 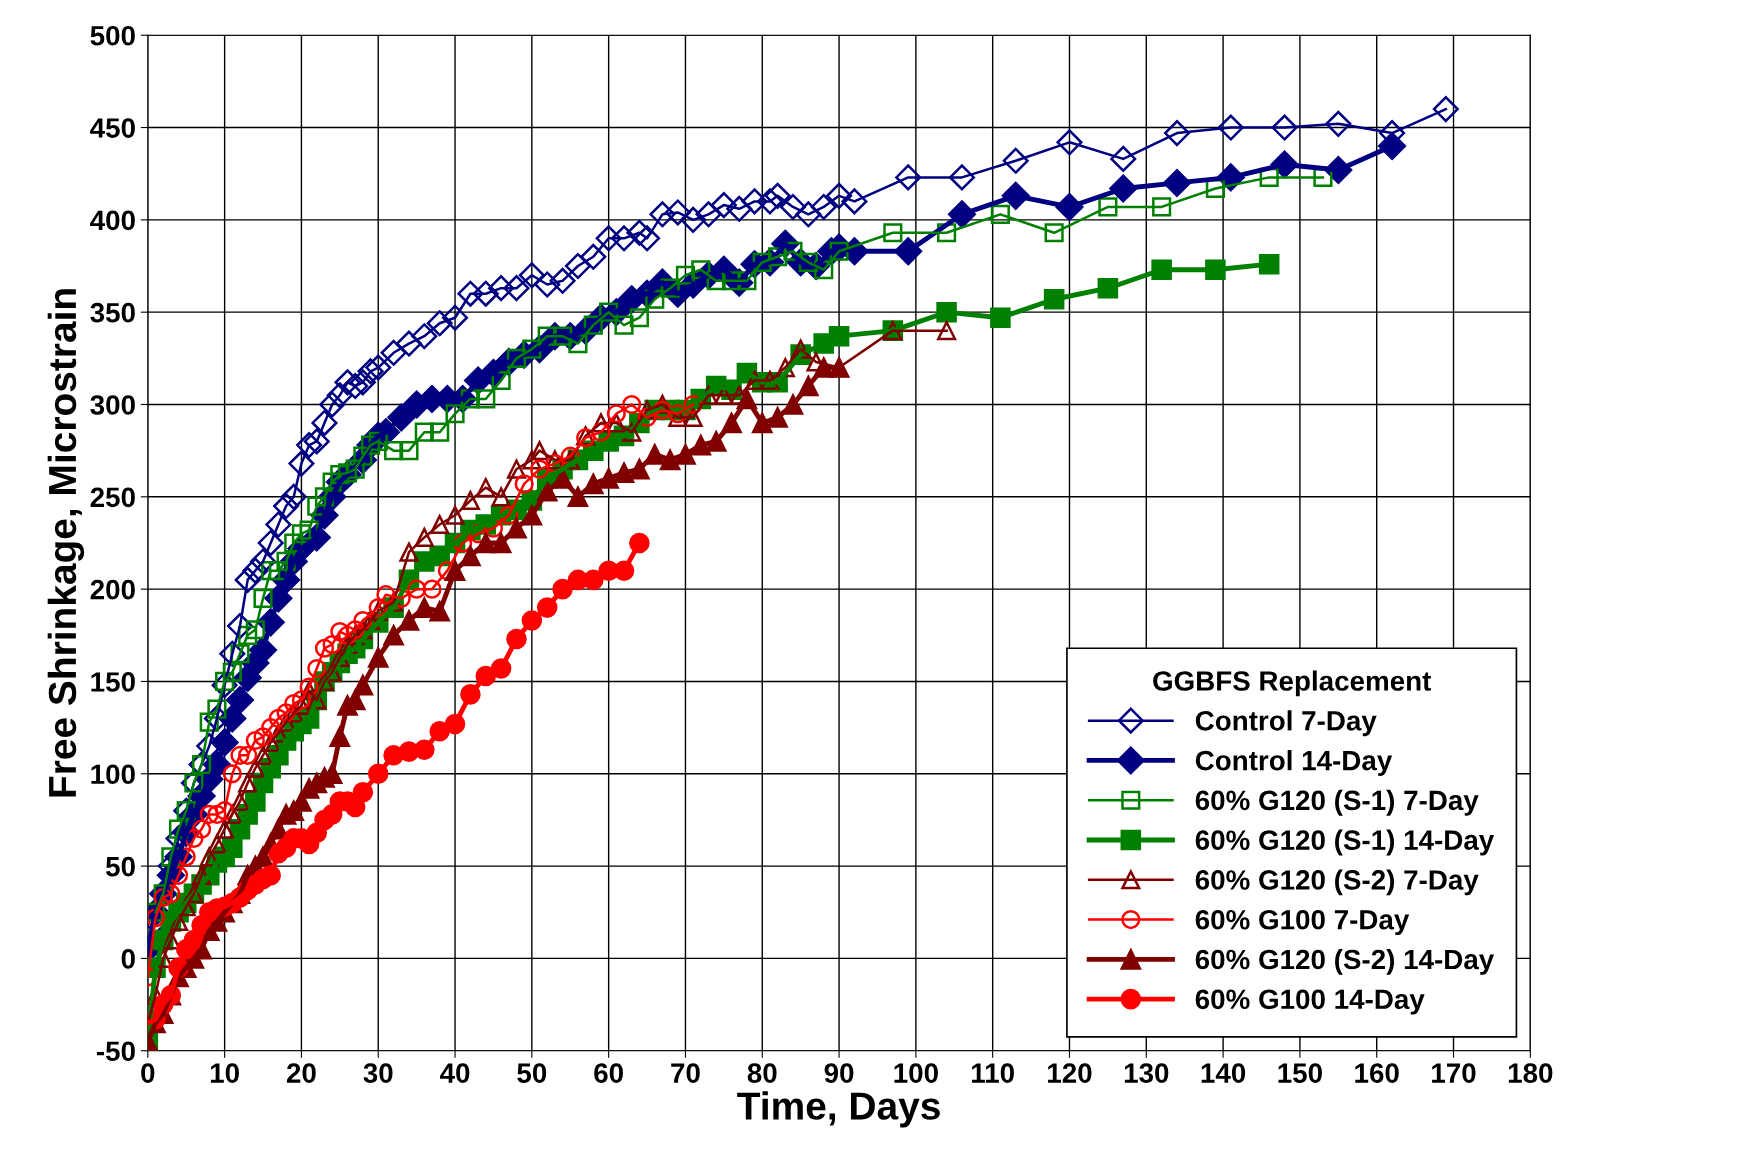 What do you see at coordinates (1337, 882) in the screenshot?
I see `legend-label: 60% G120 (S-2) 7-Day` at bounding box center [1337, 882].